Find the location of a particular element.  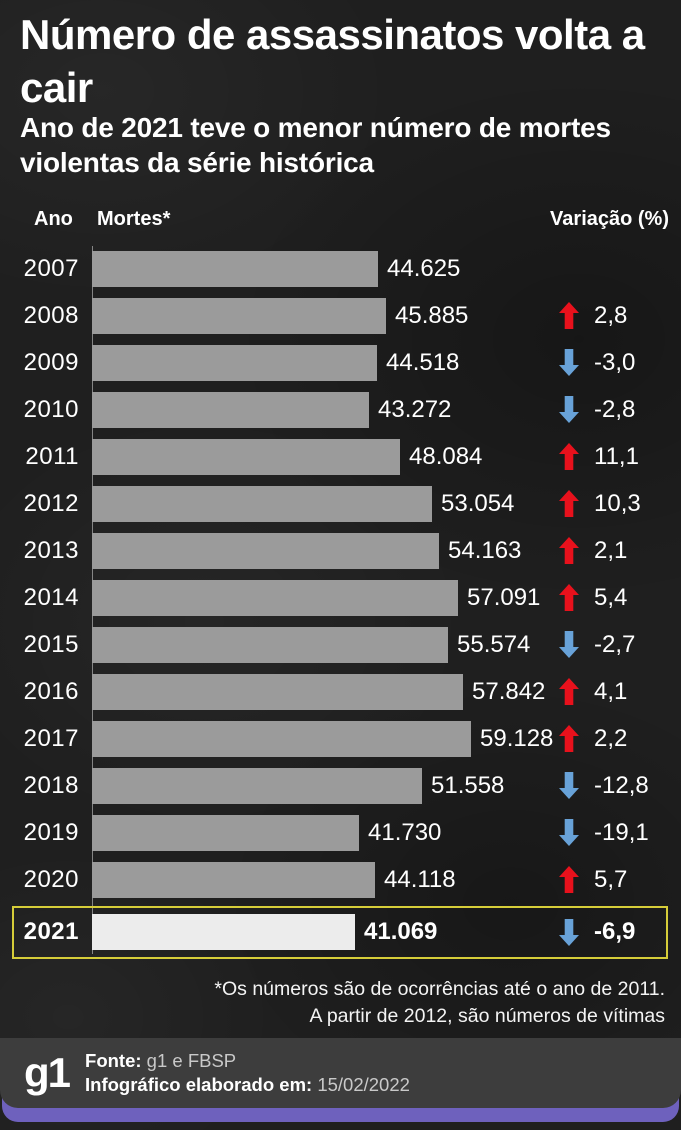

variation-value: 5,7 is located at coordinates (611, 879).